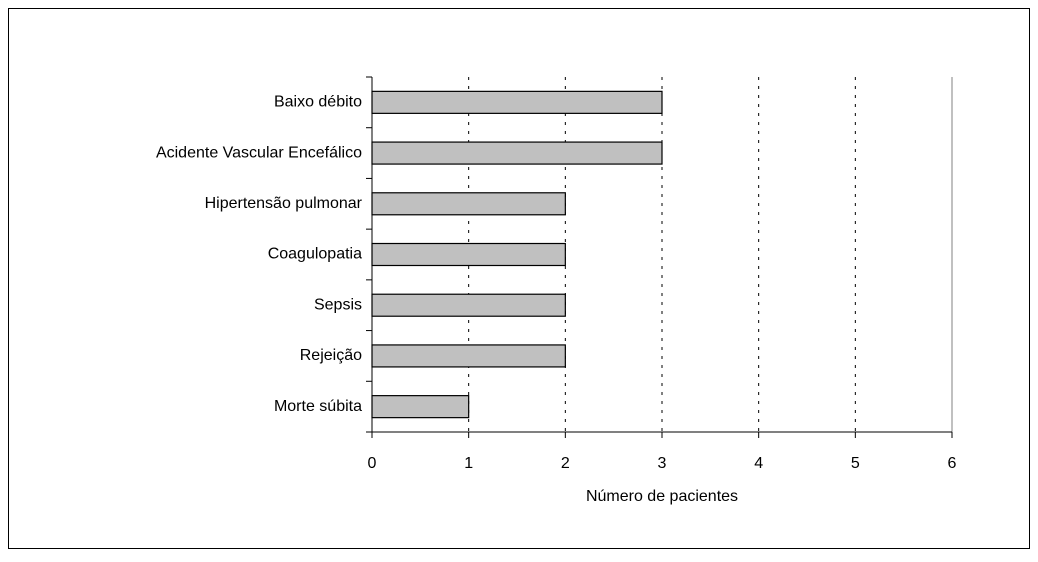  What do you see at coordinates (315, 254) in the screenshot?
I see `y-tick-label: Coagulopatia` at bounding box center [315, 254].